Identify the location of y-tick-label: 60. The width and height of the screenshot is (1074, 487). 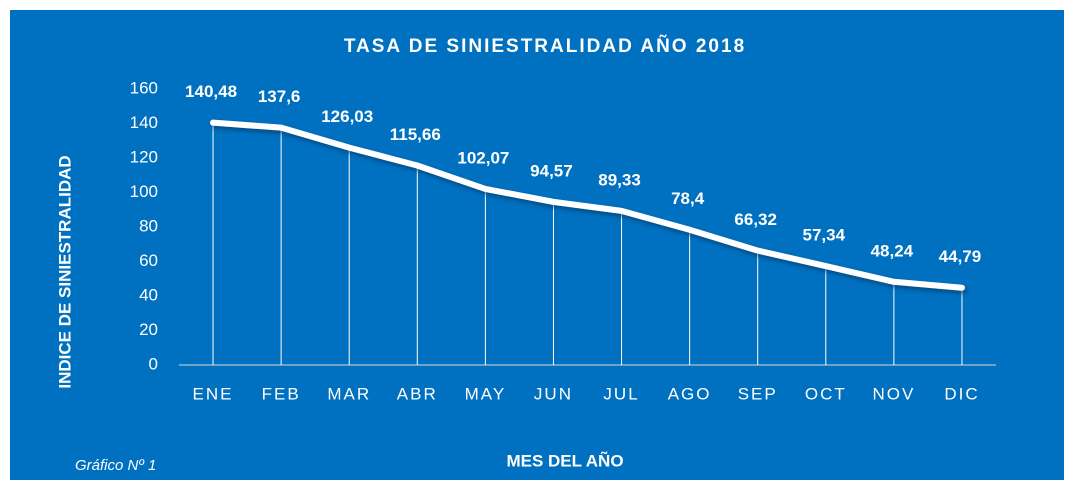
(148, 260).